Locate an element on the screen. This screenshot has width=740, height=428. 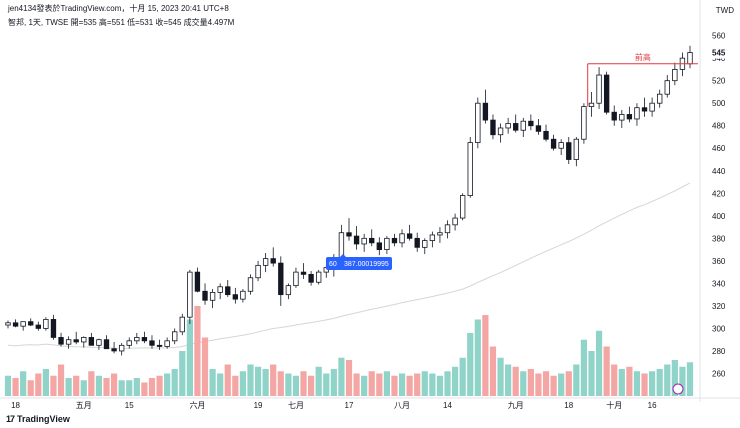
tooltip-box is located at coordinates (359, 263).